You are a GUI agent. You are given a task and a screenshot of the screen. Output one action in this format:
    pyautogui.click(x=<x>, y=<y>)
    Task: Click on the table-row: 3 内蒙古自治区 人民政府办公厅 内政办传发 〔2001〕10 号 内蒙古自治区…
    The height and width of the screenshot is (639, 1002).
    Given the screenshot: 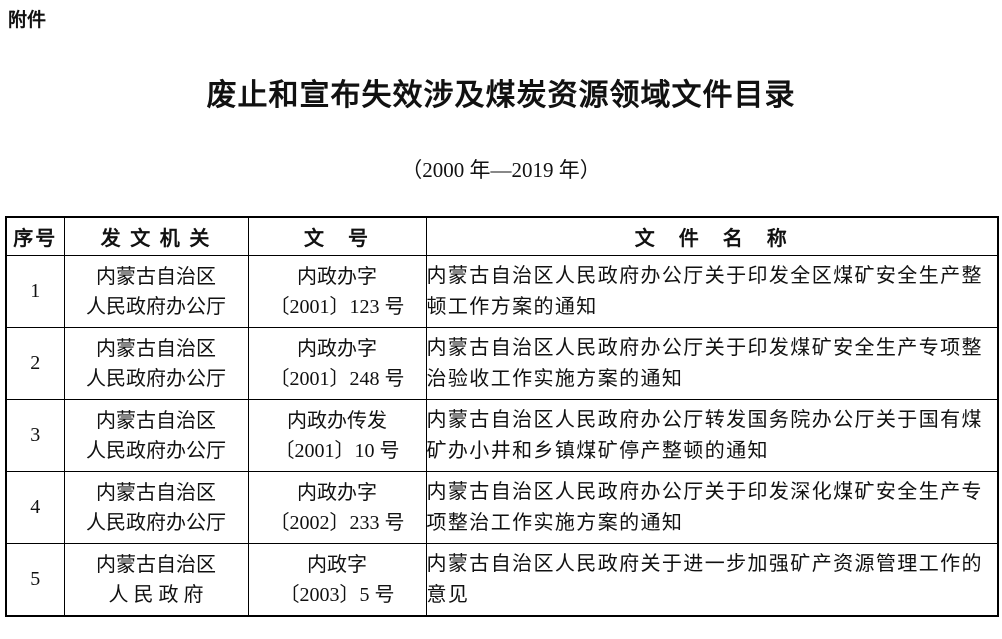 What is the action you would take?
    pyautogui.click(x=502, y=435)
    